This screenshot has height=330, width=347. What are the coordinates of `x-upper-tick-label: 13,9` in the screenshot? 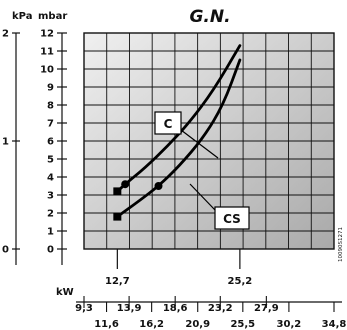 It's located at (129, 308).